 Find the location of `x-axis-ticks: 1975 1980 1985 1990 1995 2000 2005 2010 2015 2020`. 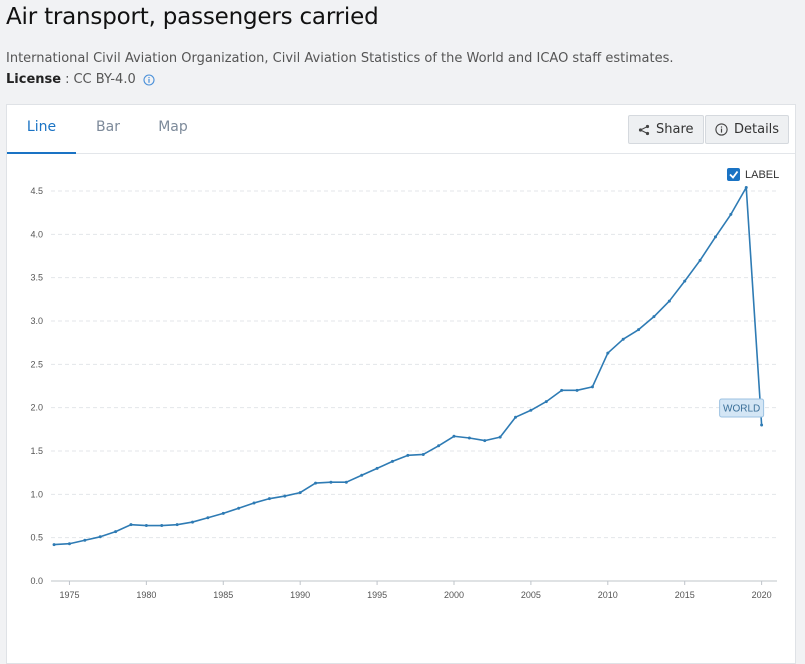

x-axis-ticks: 1975 1980 1985 1990 1995 2000 2005 2010 2015 2020 is located at coordinates (415, 590).